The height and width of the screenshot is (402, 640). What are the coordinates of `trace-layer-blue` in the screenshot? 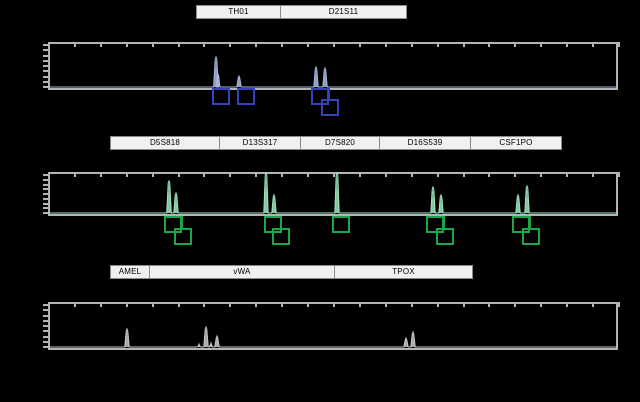 It's located at (333, 66).